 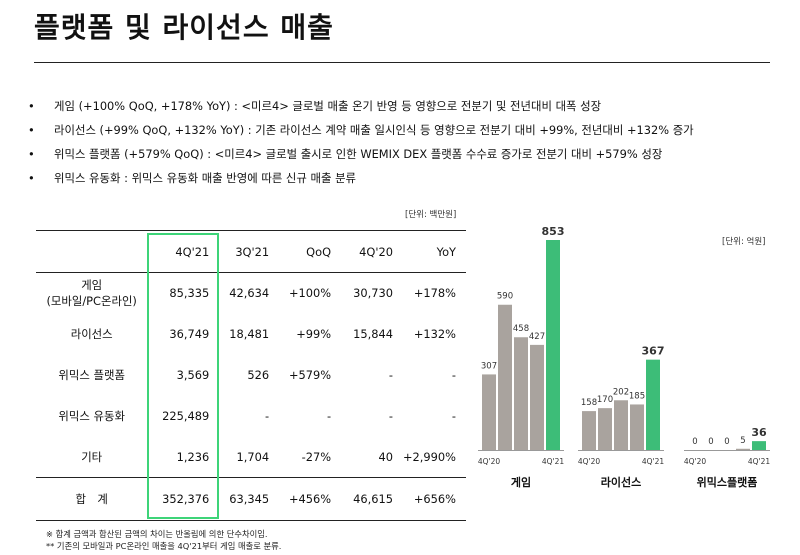 What do you see at coordinates (373, 334) in the screenshot?
I see `cell: 15,844` at bounding box center [373, 334].